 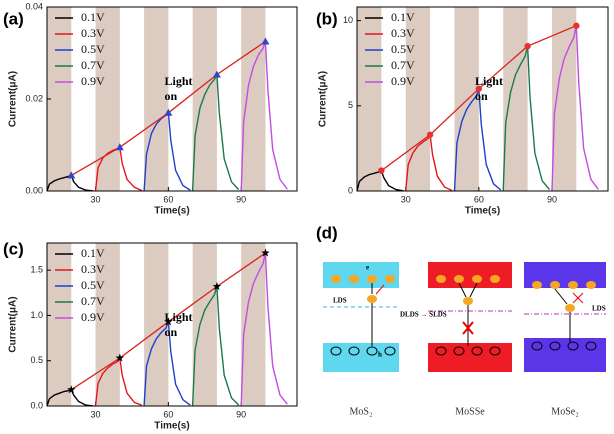 I want to click on y-tick-label: 0, so click(x=350, y=190).